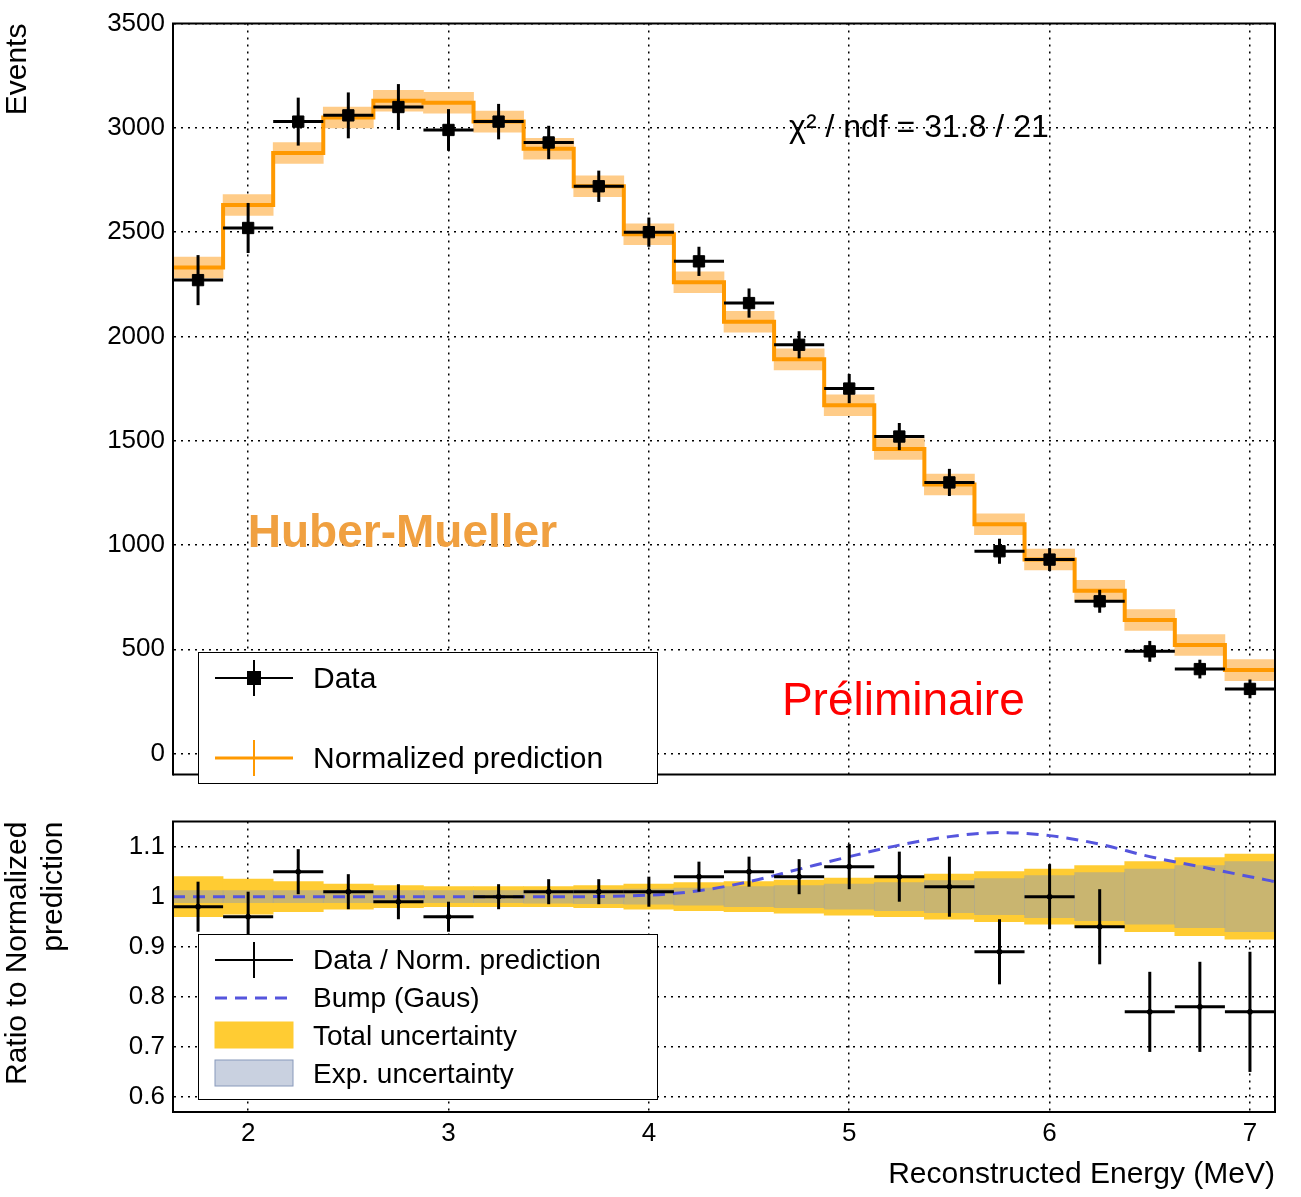 The height and width of the screenshot is (1197, 1301). What do you see at coordinates (136, 543) in the screenshot?
I see `y-tick-label: 1000` at bounding box center [136, 543].